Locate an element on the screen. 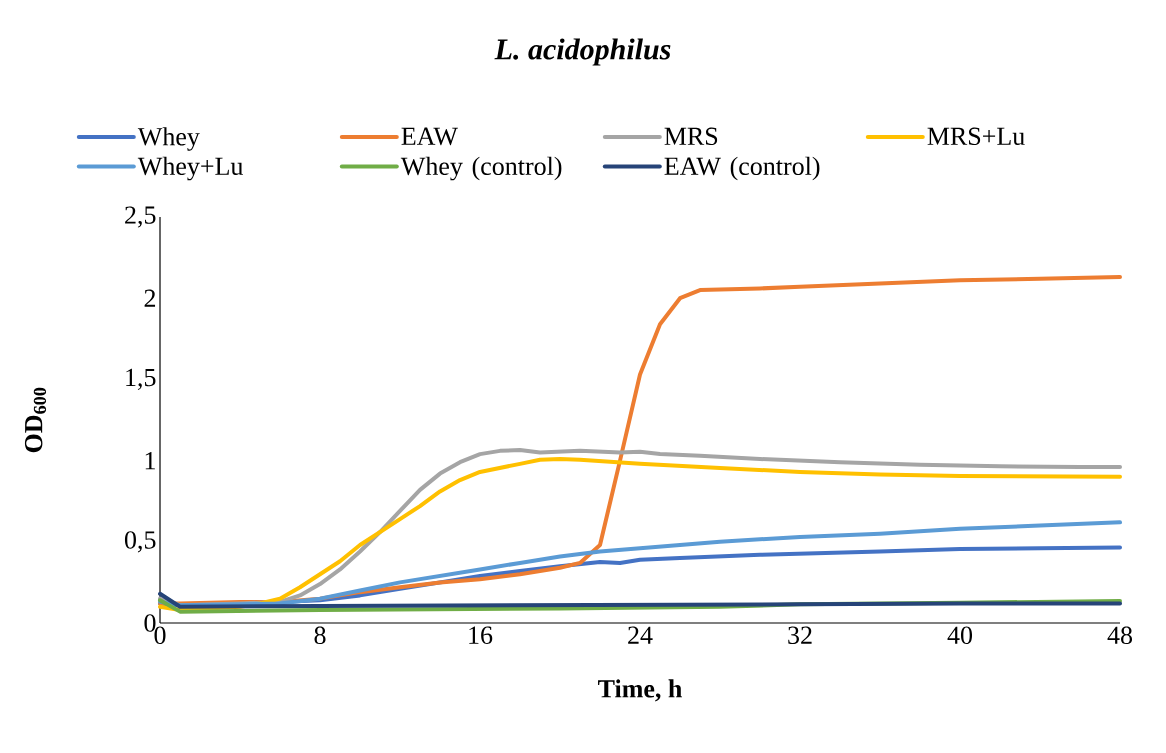 This screenshot has width=1166, height=753. y-tick-label: 2 is located at coordinates (150, 298).